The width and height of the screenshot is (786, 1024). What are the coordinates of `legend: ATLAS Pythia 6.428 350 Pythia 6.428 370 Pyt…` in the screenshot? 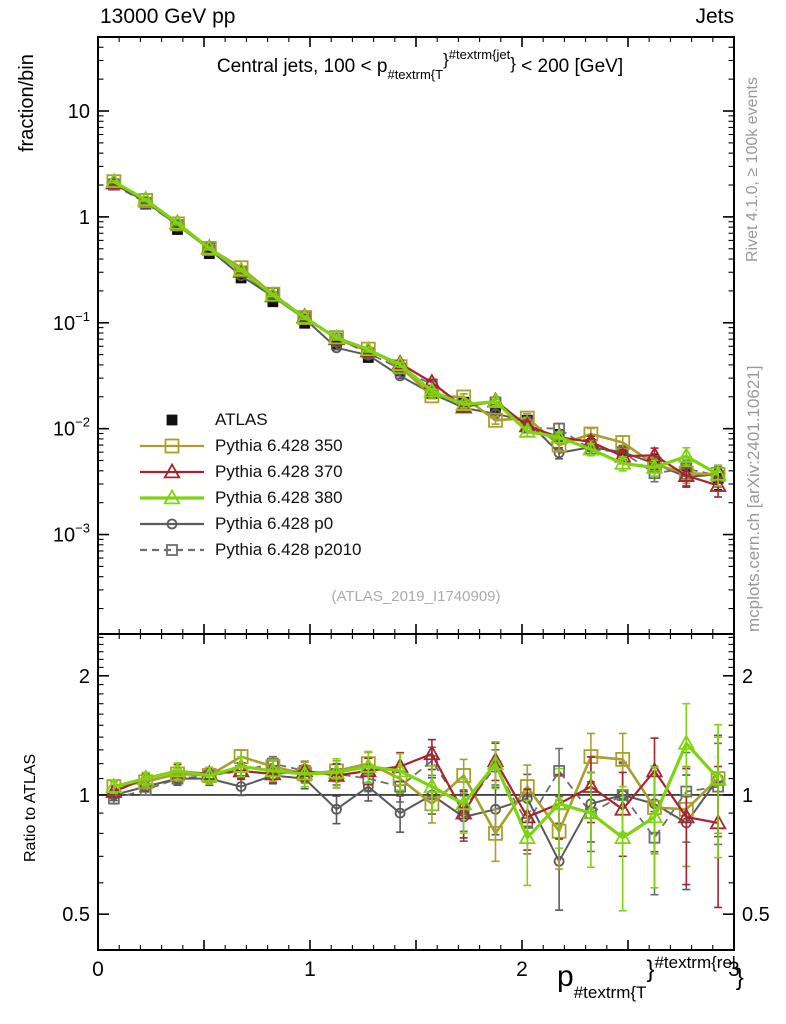 It's located at (250, 485).